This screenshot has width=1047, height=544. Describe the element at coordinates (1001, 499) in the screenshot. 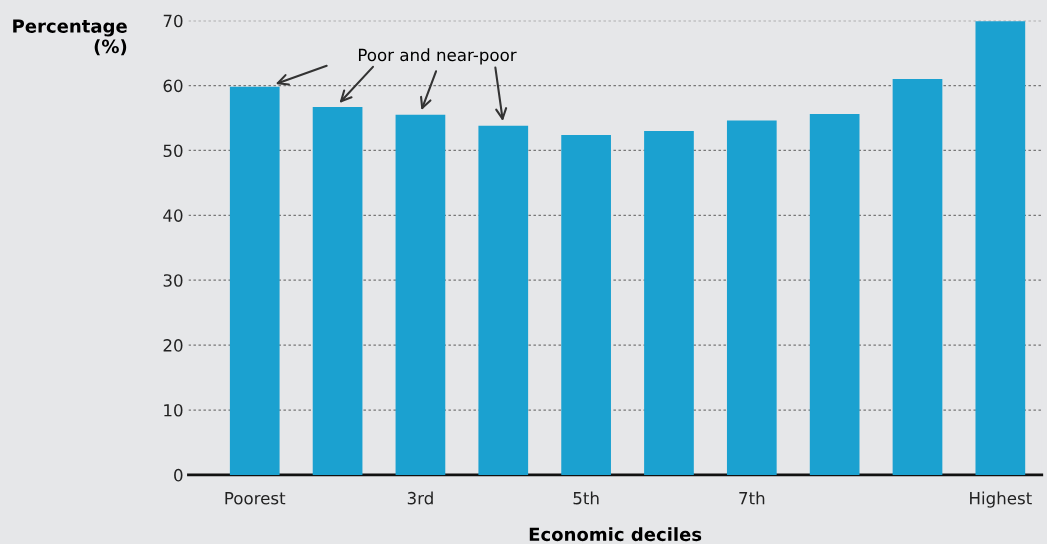

I see `x-tick-label: Highest` at that location.